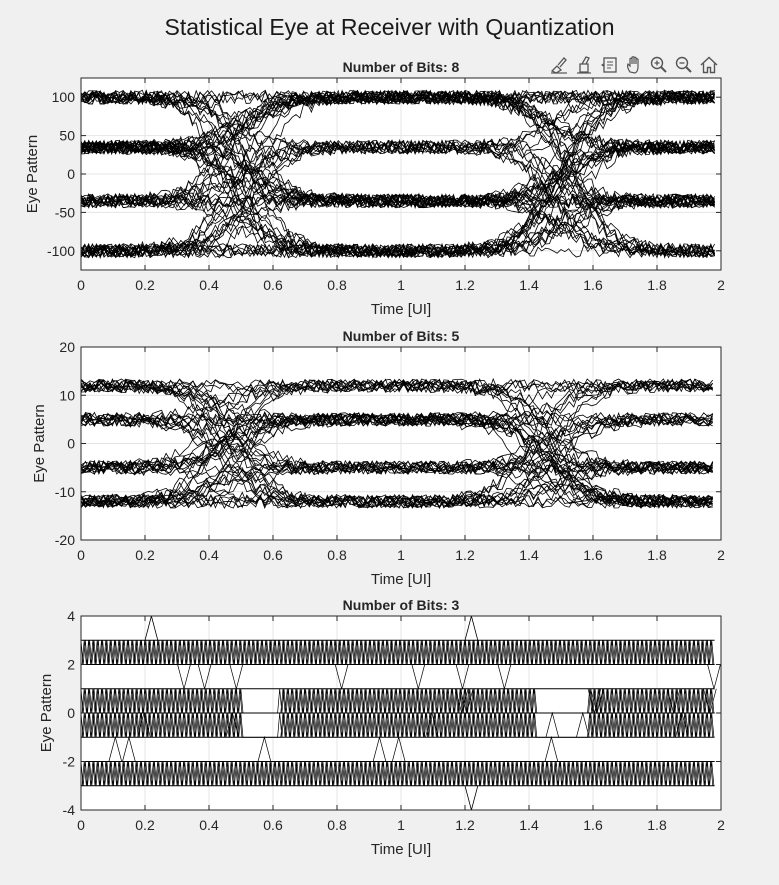 This screenshot has height=885, width=779. I want to click on datatip-button, so click(609, 65).